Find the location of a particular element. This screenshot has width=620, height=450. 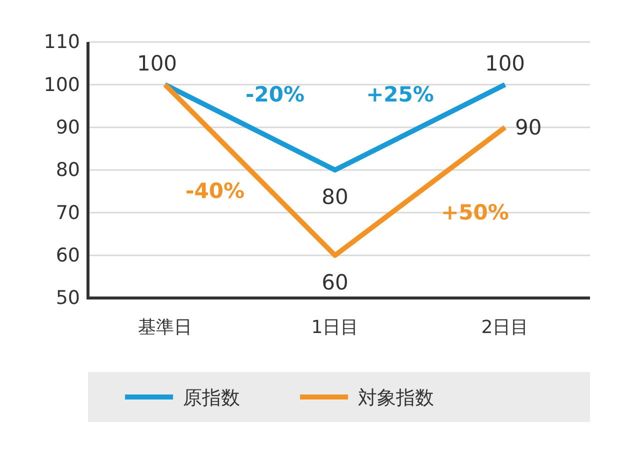

data-label: 60 is located at coordinates (335, 282).